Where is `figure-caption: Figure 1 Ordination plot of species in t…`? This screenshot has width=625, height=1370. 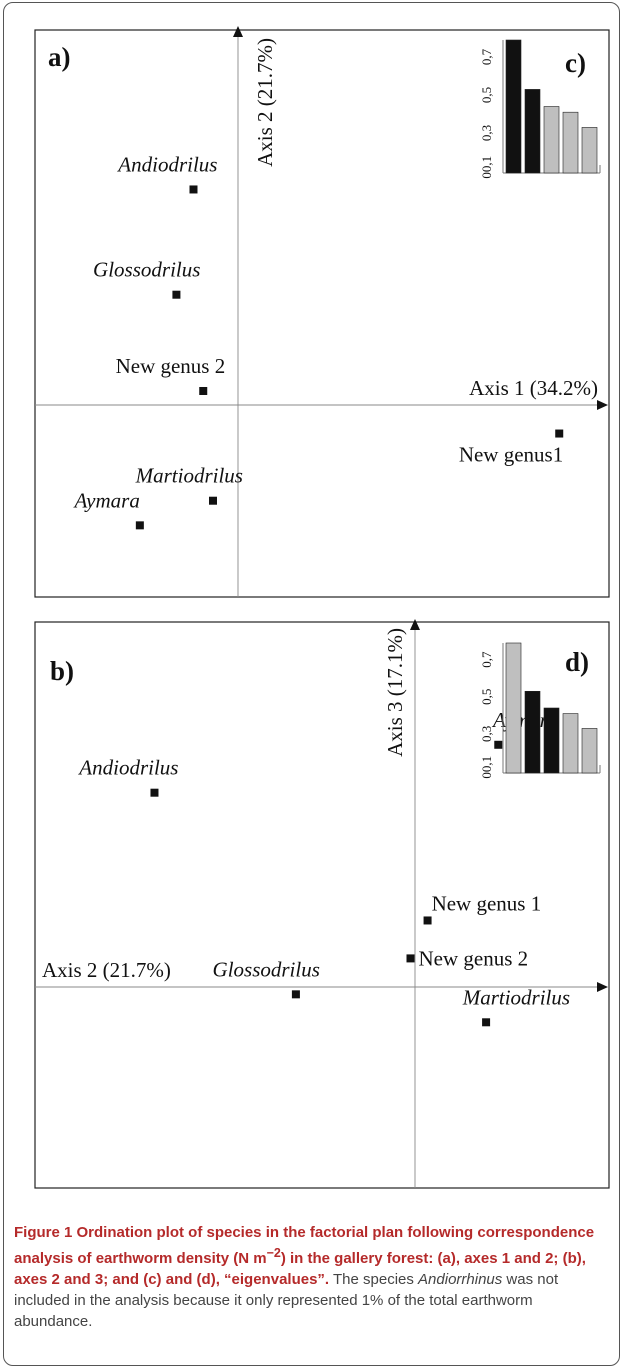 figure-caption: Figure 1 Ordination plot of species in t… is located at coordinates (312, 1277).